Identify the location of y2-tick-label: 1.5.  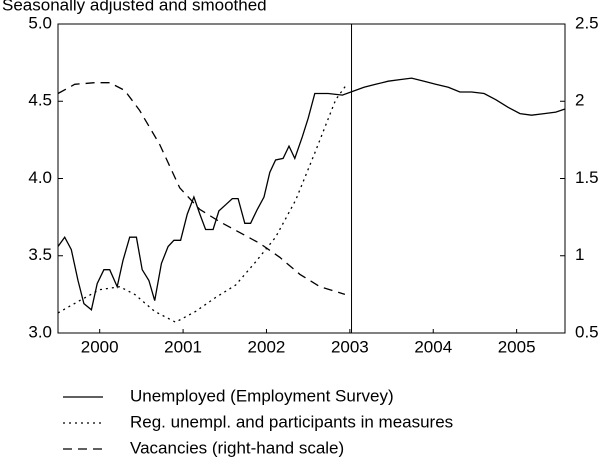
(587, 177).